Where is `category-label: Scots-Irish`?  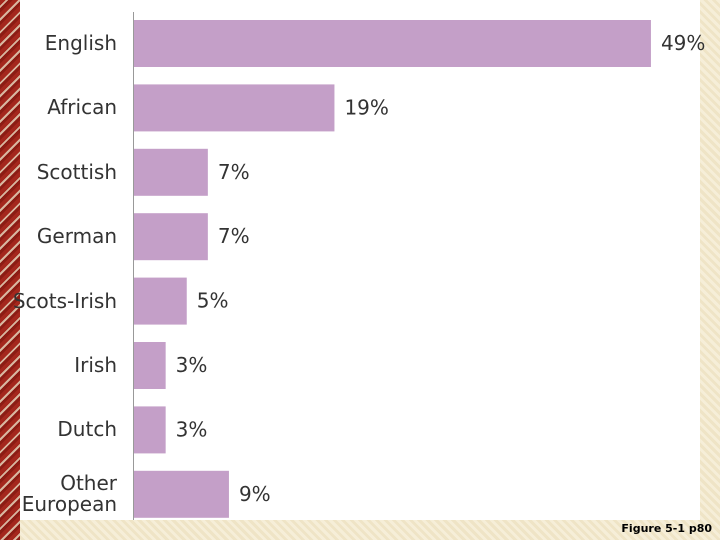
category-label: Scots-Irish is located at coordinates (64, 300).